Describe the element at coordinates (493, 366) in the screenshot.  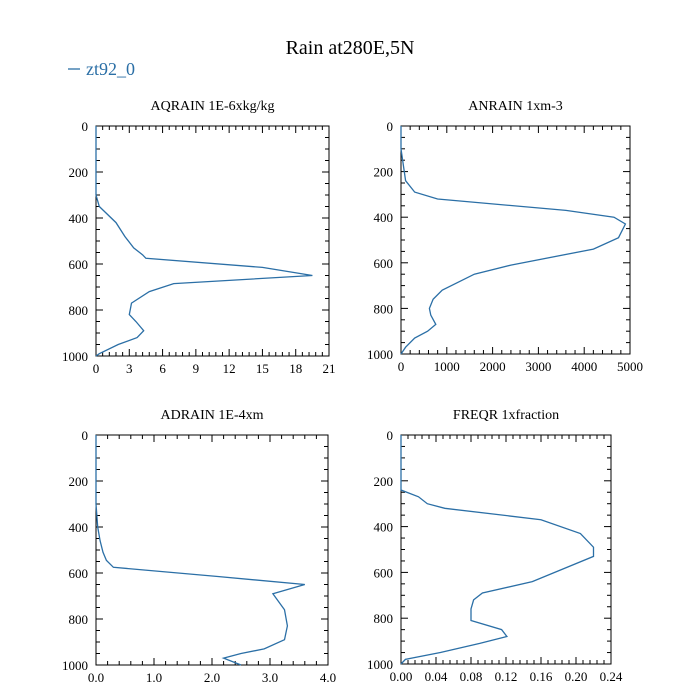
I see `x-tick-label: 2000` at that location.